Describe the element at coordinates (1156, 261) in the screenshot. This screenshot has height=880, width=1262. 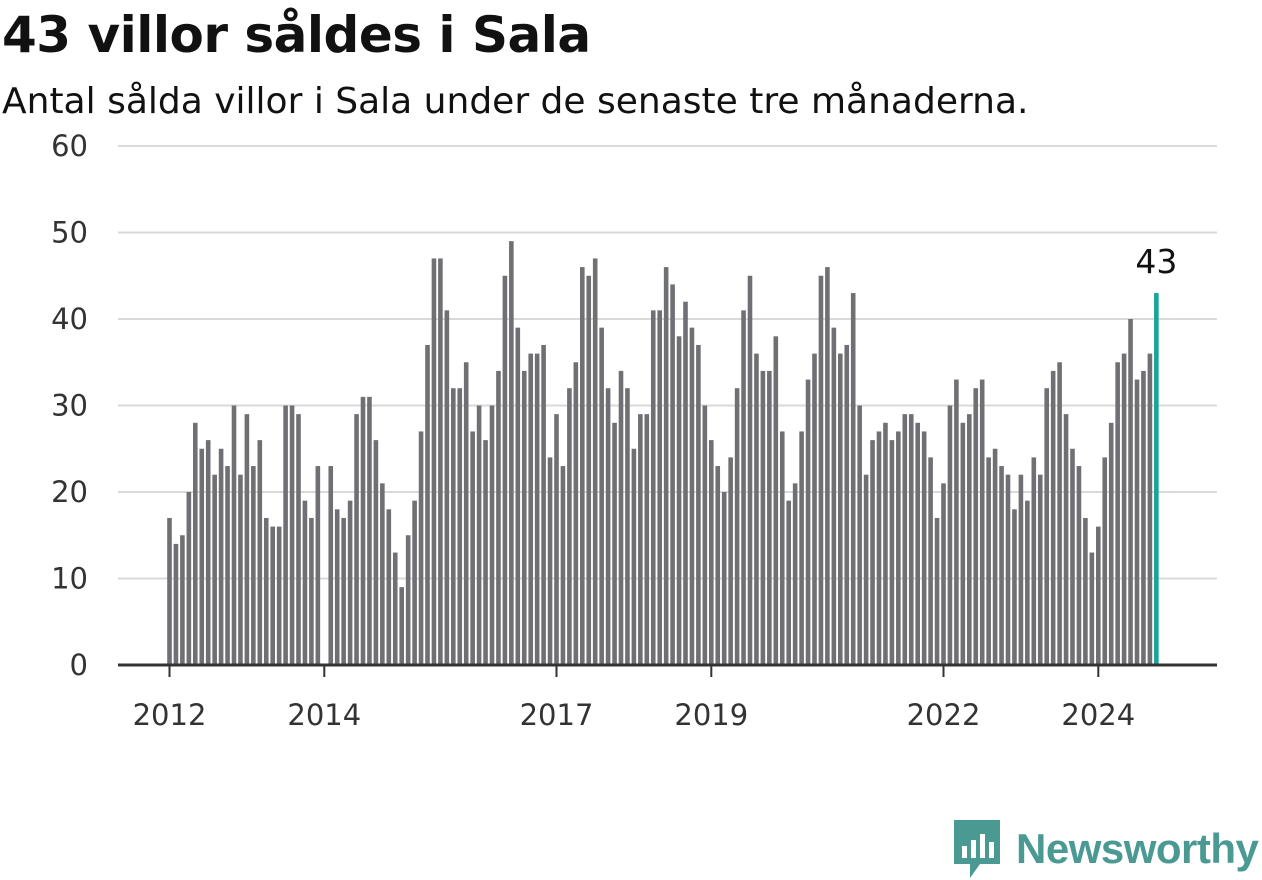
I see `value-annotation: 43` at that location.